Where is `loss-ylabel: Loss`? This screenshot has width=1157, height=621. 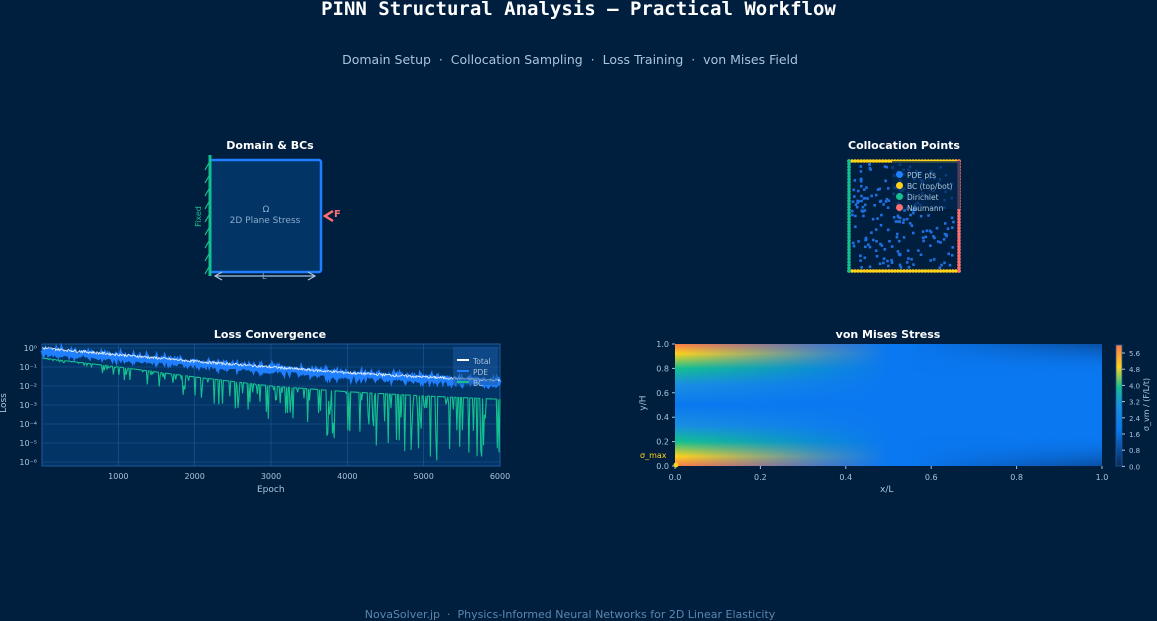
loss-ylabel: Loss is located at coordinates (4, 403).